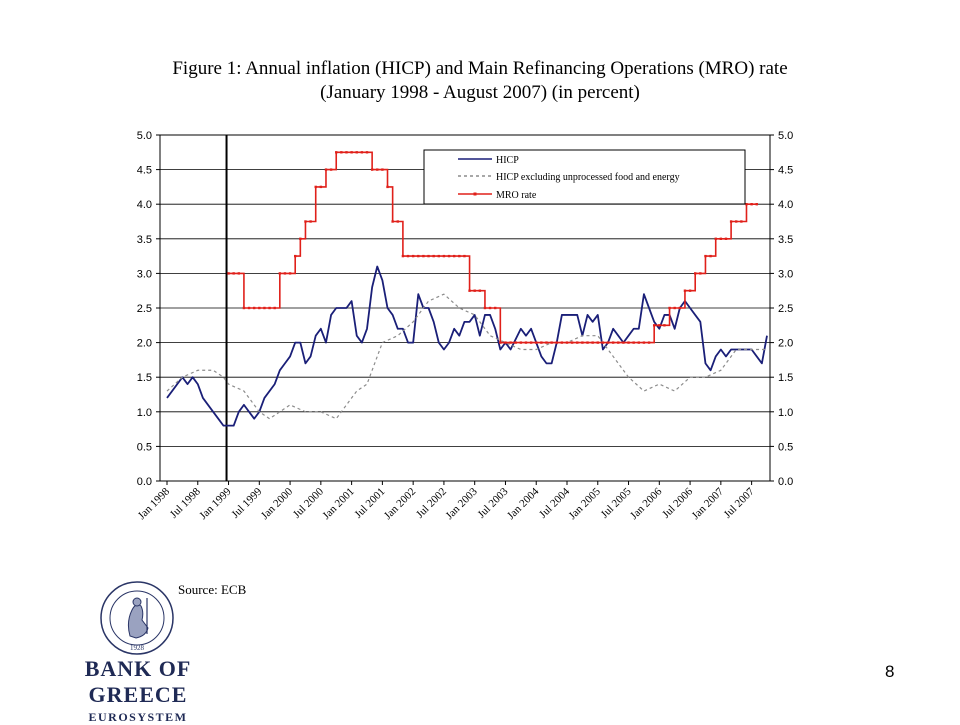 Image resolution: width=960 pixels, height=725 pixels. Describe the element at coordinates (144, 482) in the screenshot. I see `ytick-label-left: 0.0` at that location.